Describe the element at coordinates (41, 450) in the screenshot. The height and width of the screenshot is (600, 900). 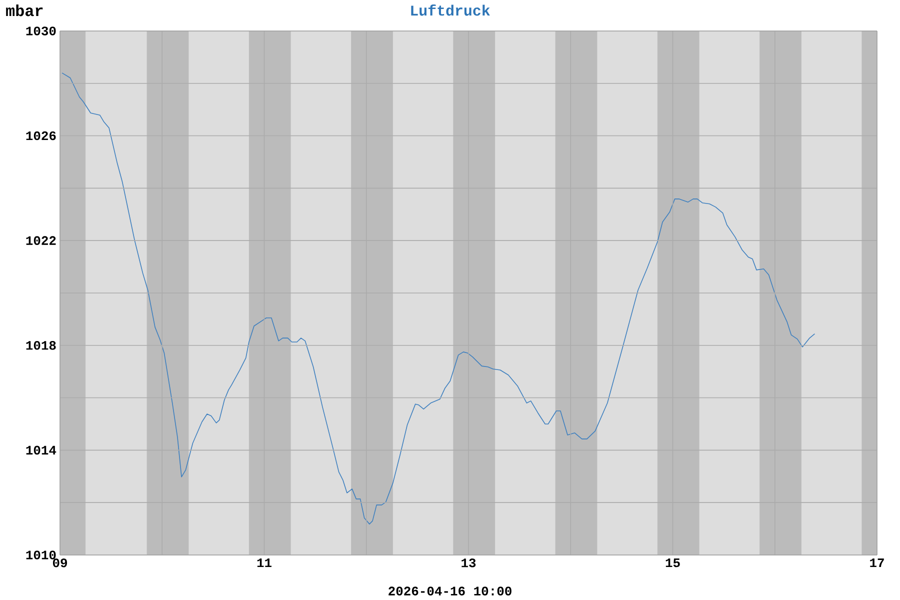
I see `y-tick-label: 1014` at that location.